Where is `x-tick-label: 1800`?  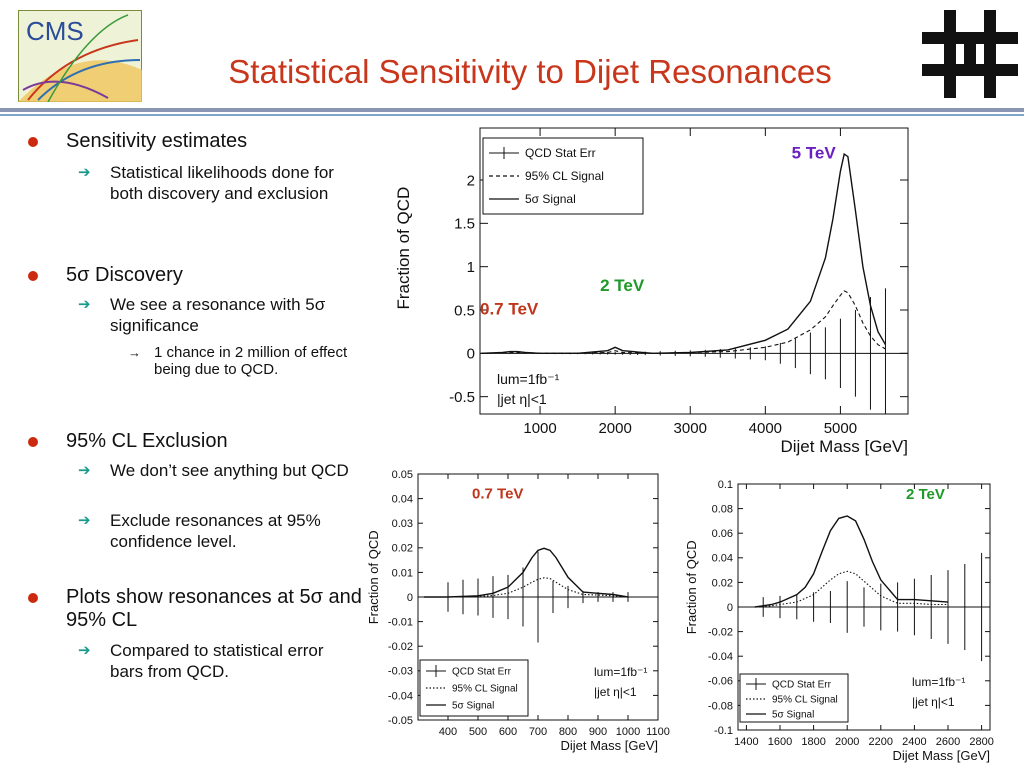 x-tick-label: 1800 is located at coordinates (813, 742).